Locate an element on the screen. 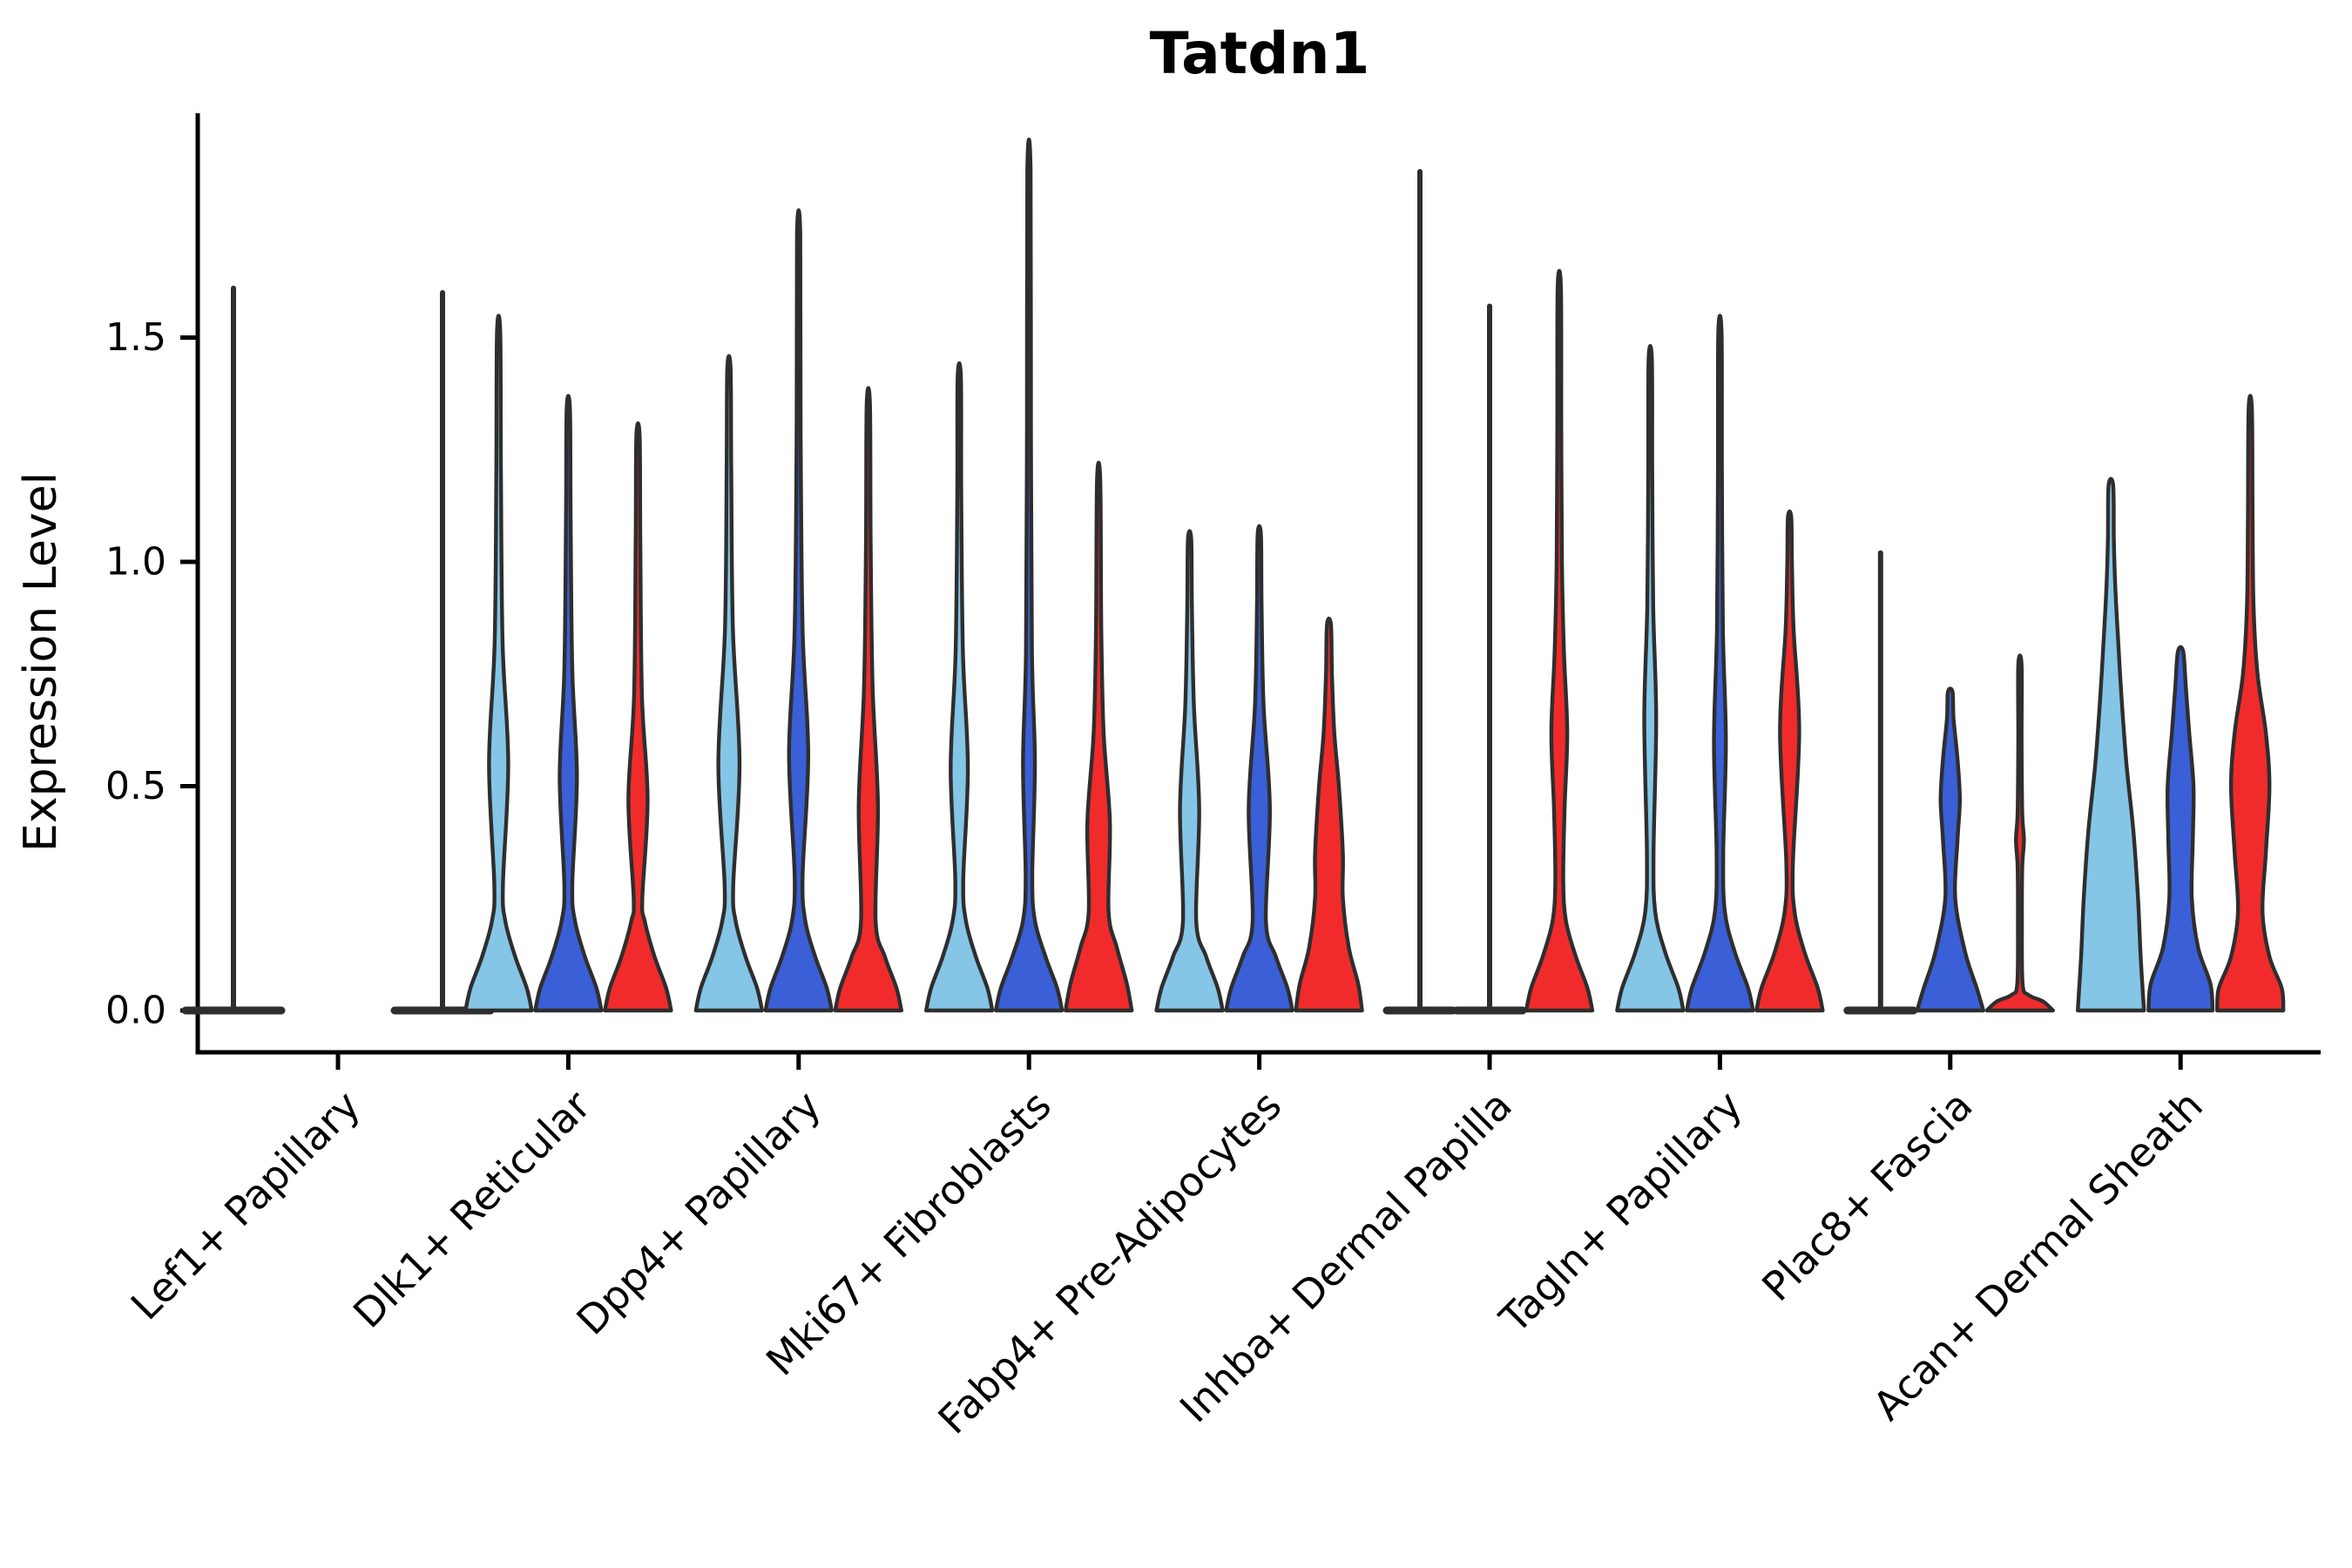 This screenshot has height=1568, width=2352. y-tick-label: 1.5 is located at coordinates (135, 337).